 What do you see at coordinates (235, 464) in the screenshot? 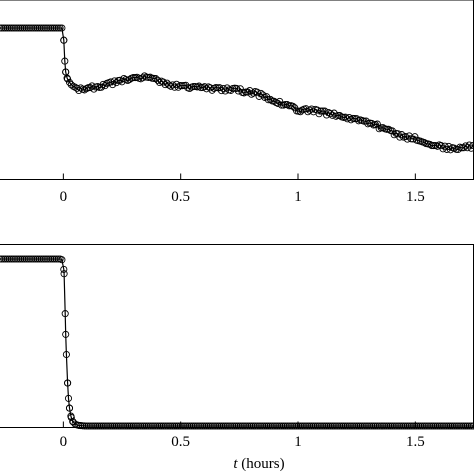
I see `x-axis-label-variable: t` at bounding box center [235, 464].